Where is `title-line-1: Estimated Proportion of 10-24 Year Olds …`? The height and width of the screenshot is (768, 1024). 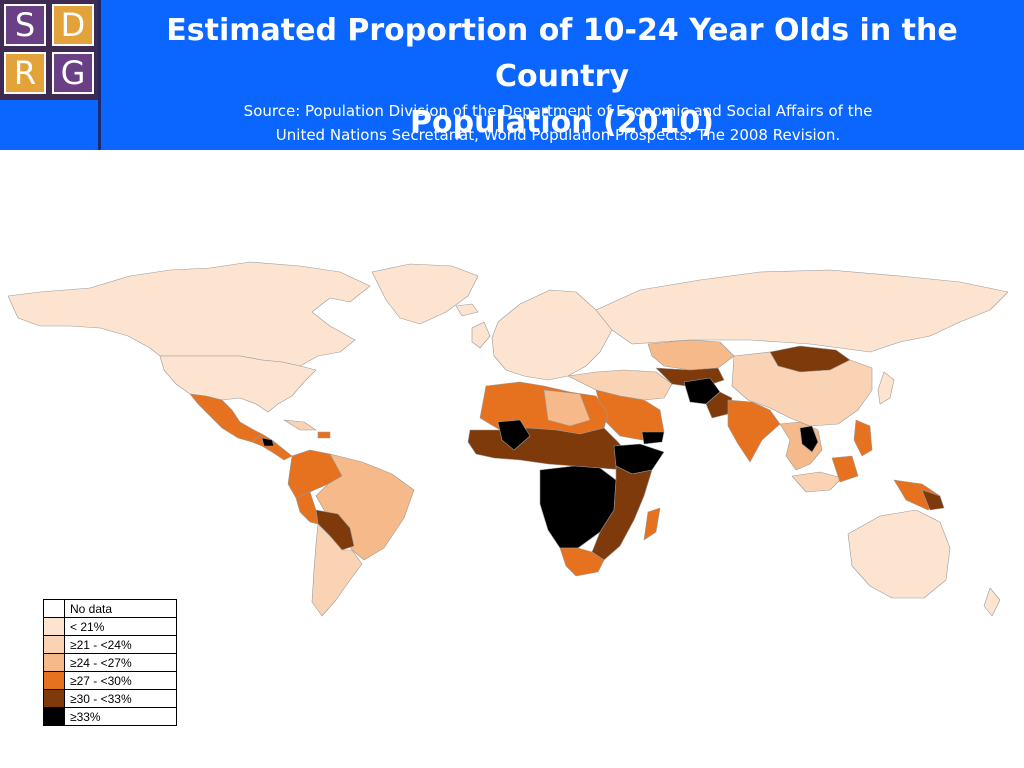
title-line-1: Estimated Proportion of 10-24 Year Olds … is located at coordinates (562, 53).